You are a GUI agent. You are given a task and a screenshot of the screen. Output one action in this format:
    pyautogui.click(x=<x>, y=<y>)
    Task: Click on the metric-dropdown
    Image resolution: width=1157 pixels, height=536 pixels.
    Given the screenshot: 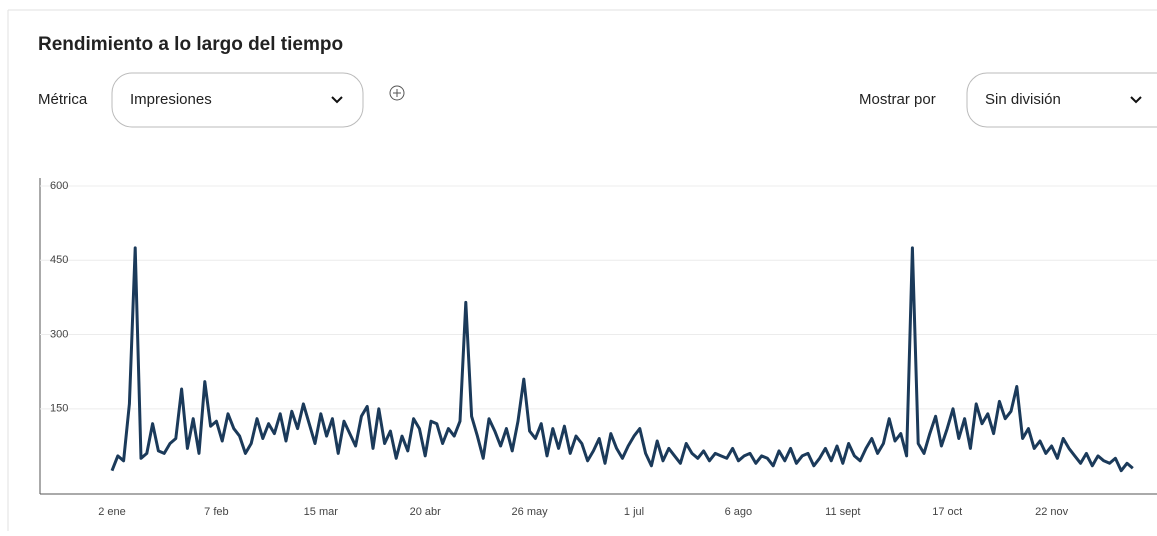 What is the action you would take?
    pyautogui.click(x=237, y=100)
    